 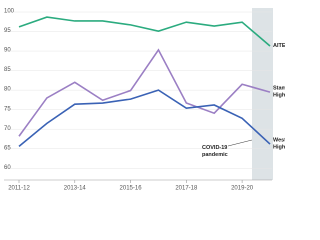 I want to click on x-tick-label: 2015-16, so click(x=131, y=189).